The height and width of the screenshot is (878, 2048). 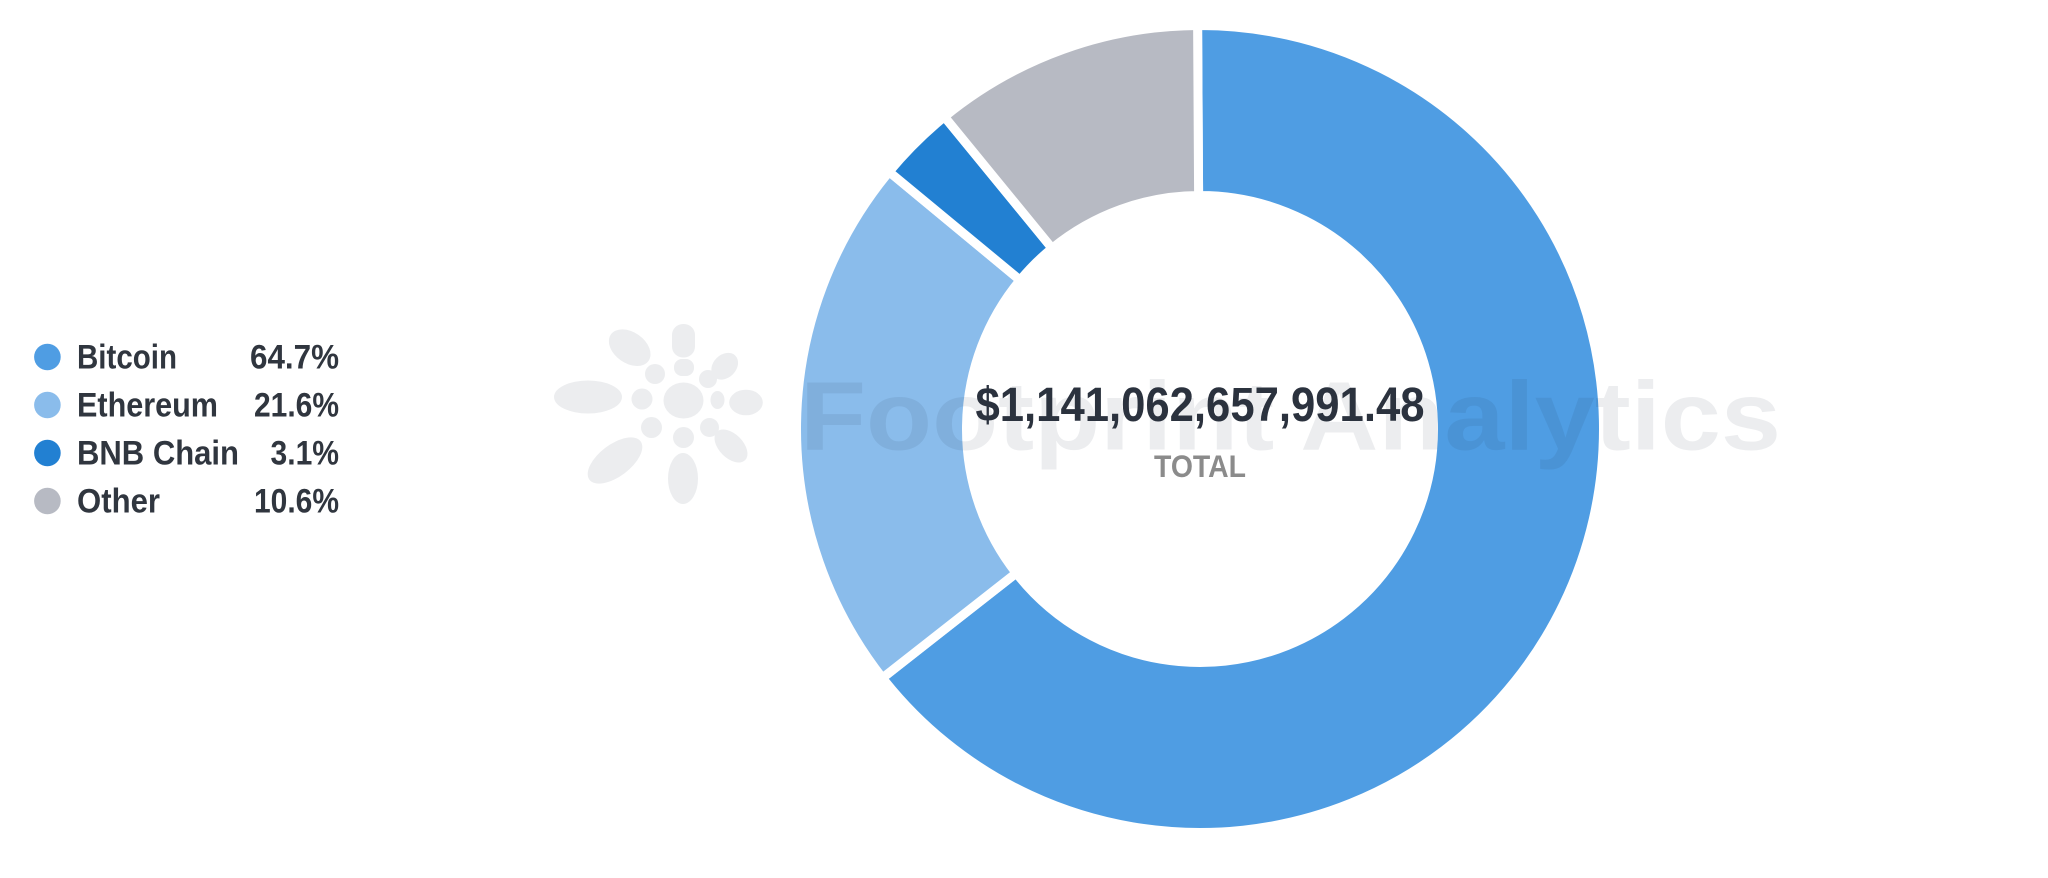 I want to click on svg-text: Footprint Analytics, so click(x=1290, y=416).